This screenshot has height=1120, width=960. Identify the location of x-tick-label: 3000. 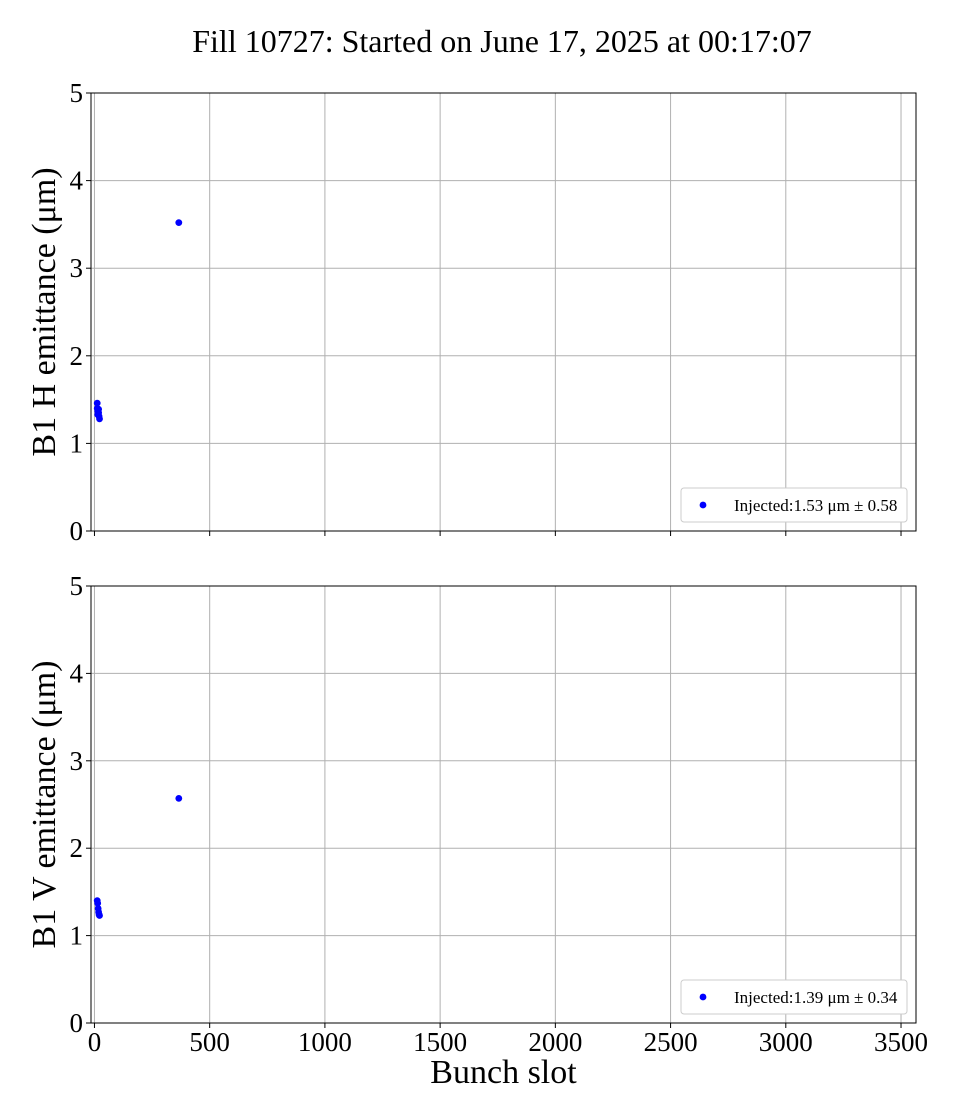
(786, 1042).